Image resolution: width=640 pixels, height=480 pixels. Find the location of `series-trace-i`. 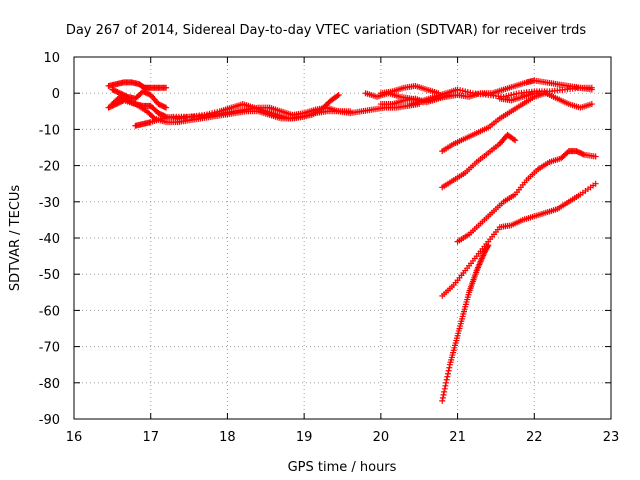

series-trace-i is located at coordinates (501, 96).